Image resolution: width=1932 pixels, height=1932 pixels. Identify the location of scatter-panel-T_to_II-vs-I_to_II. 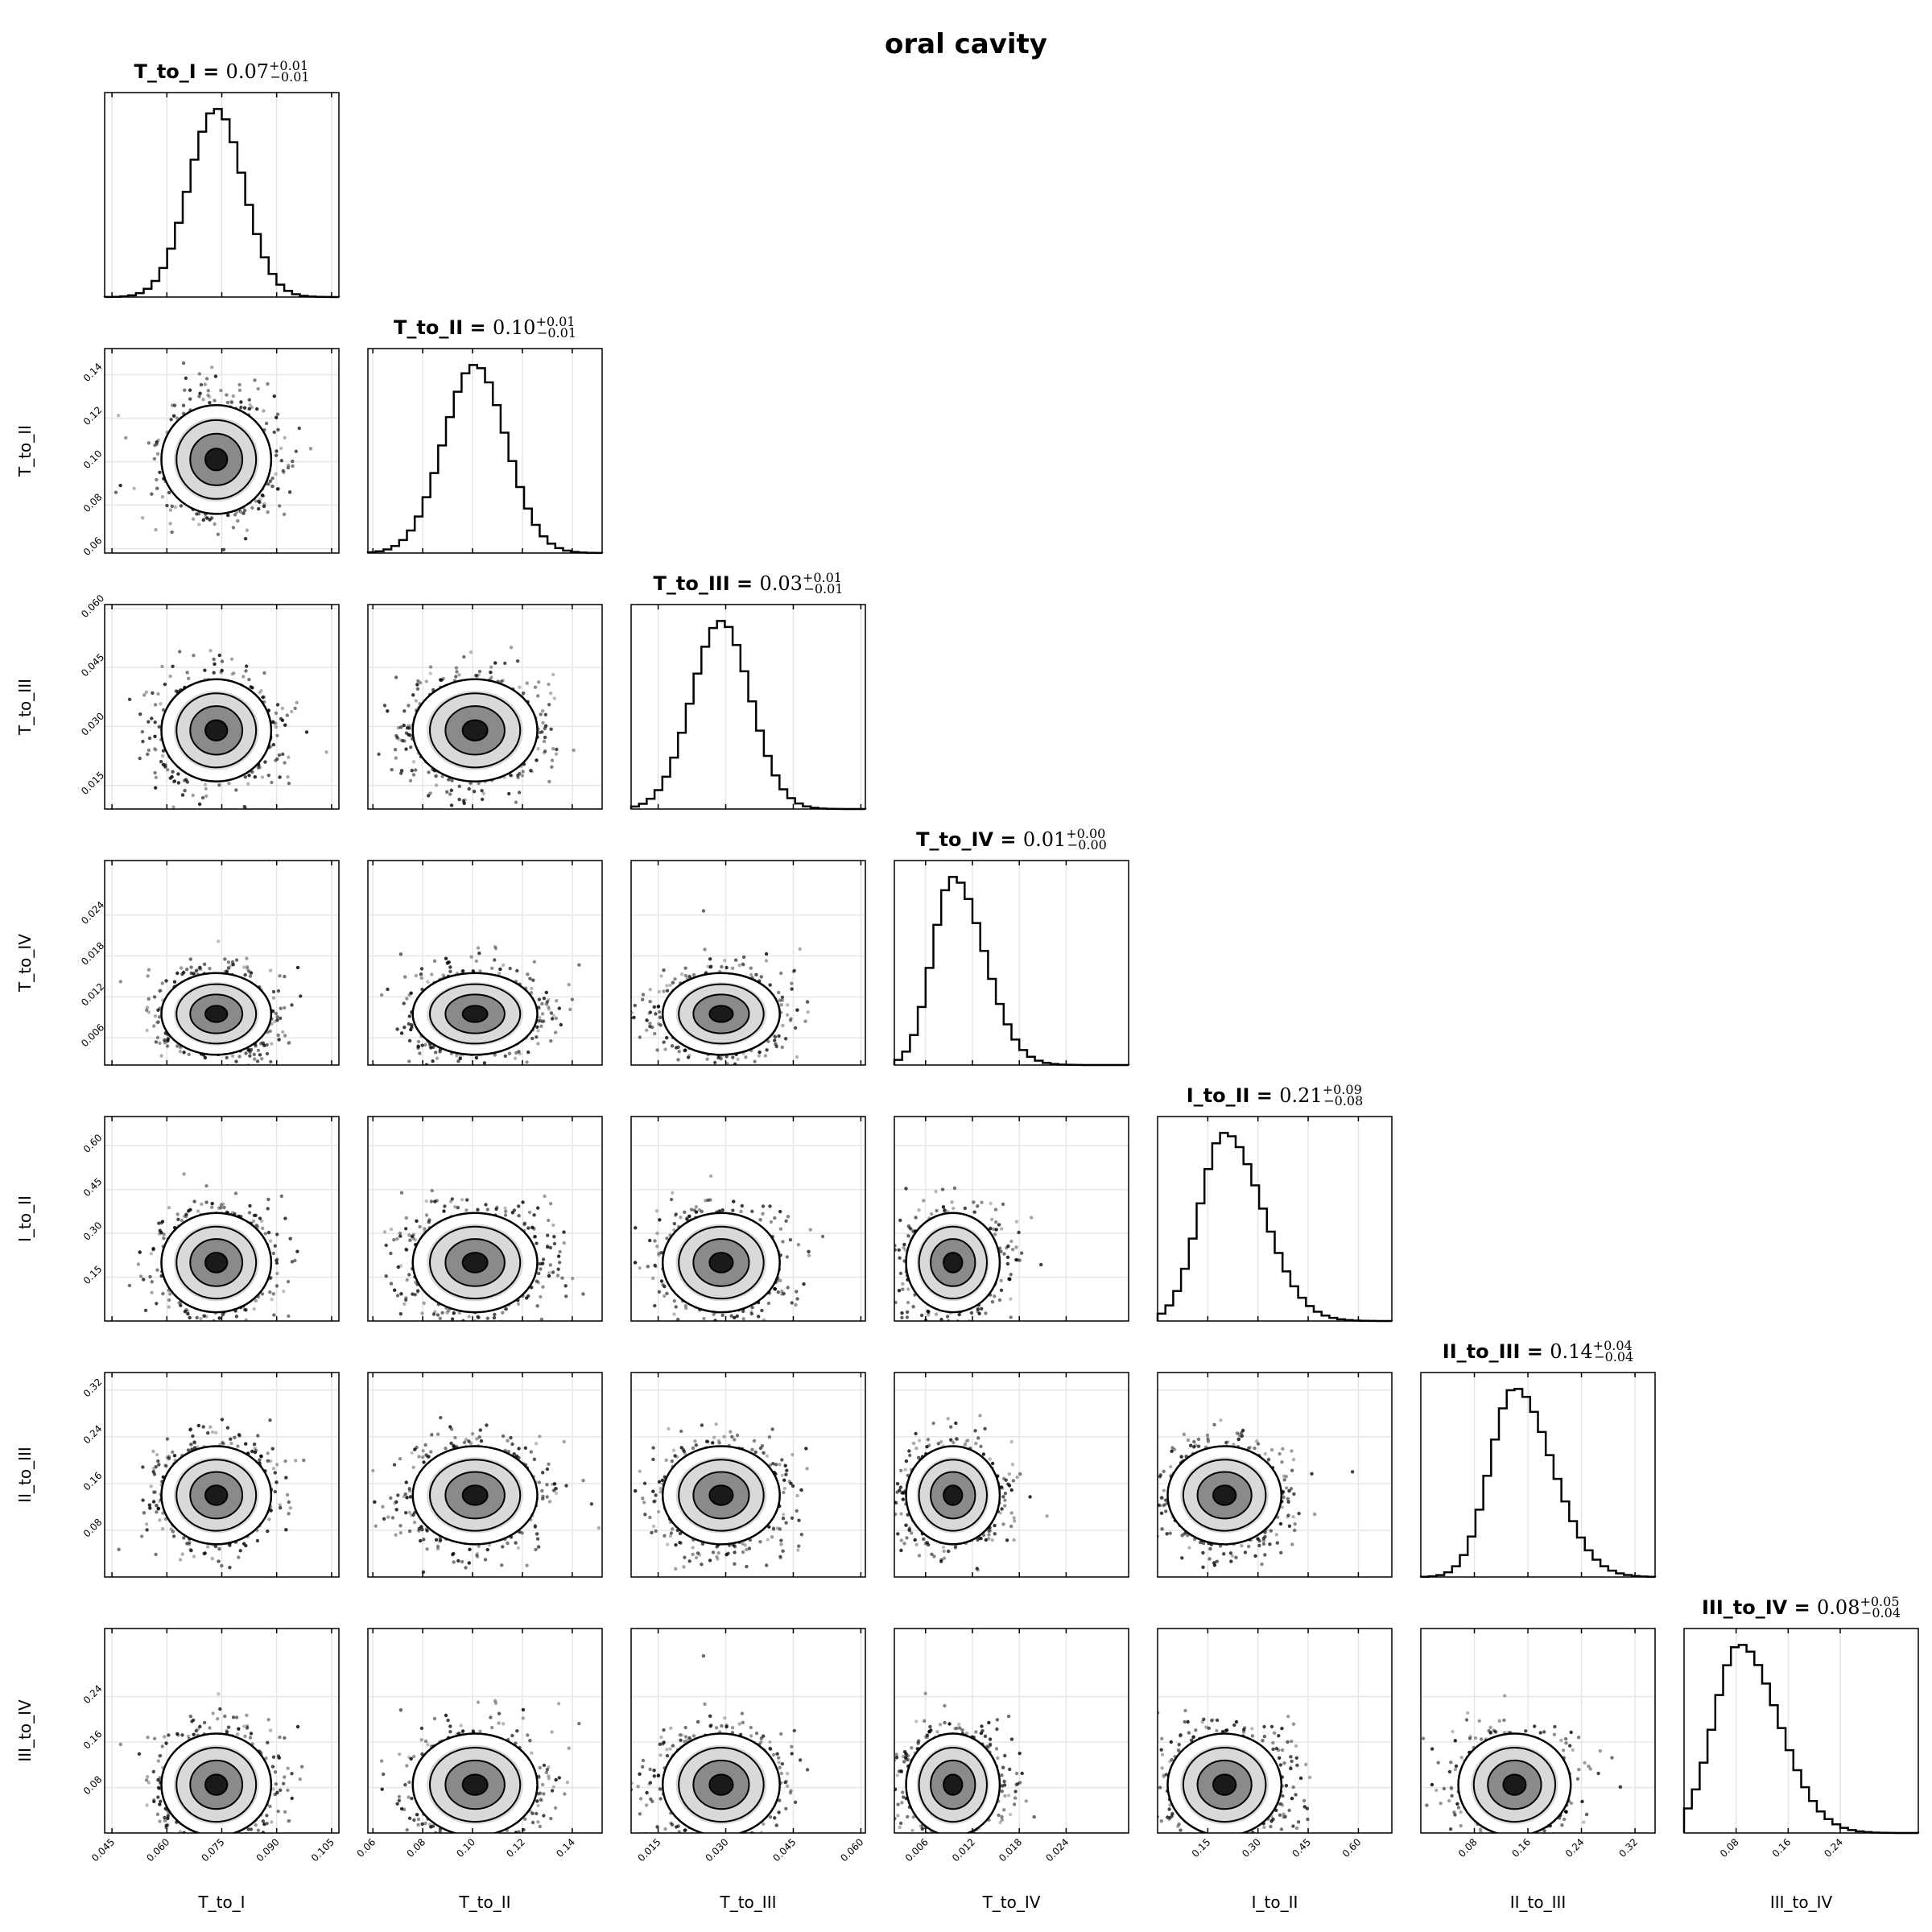
(485, 1219).